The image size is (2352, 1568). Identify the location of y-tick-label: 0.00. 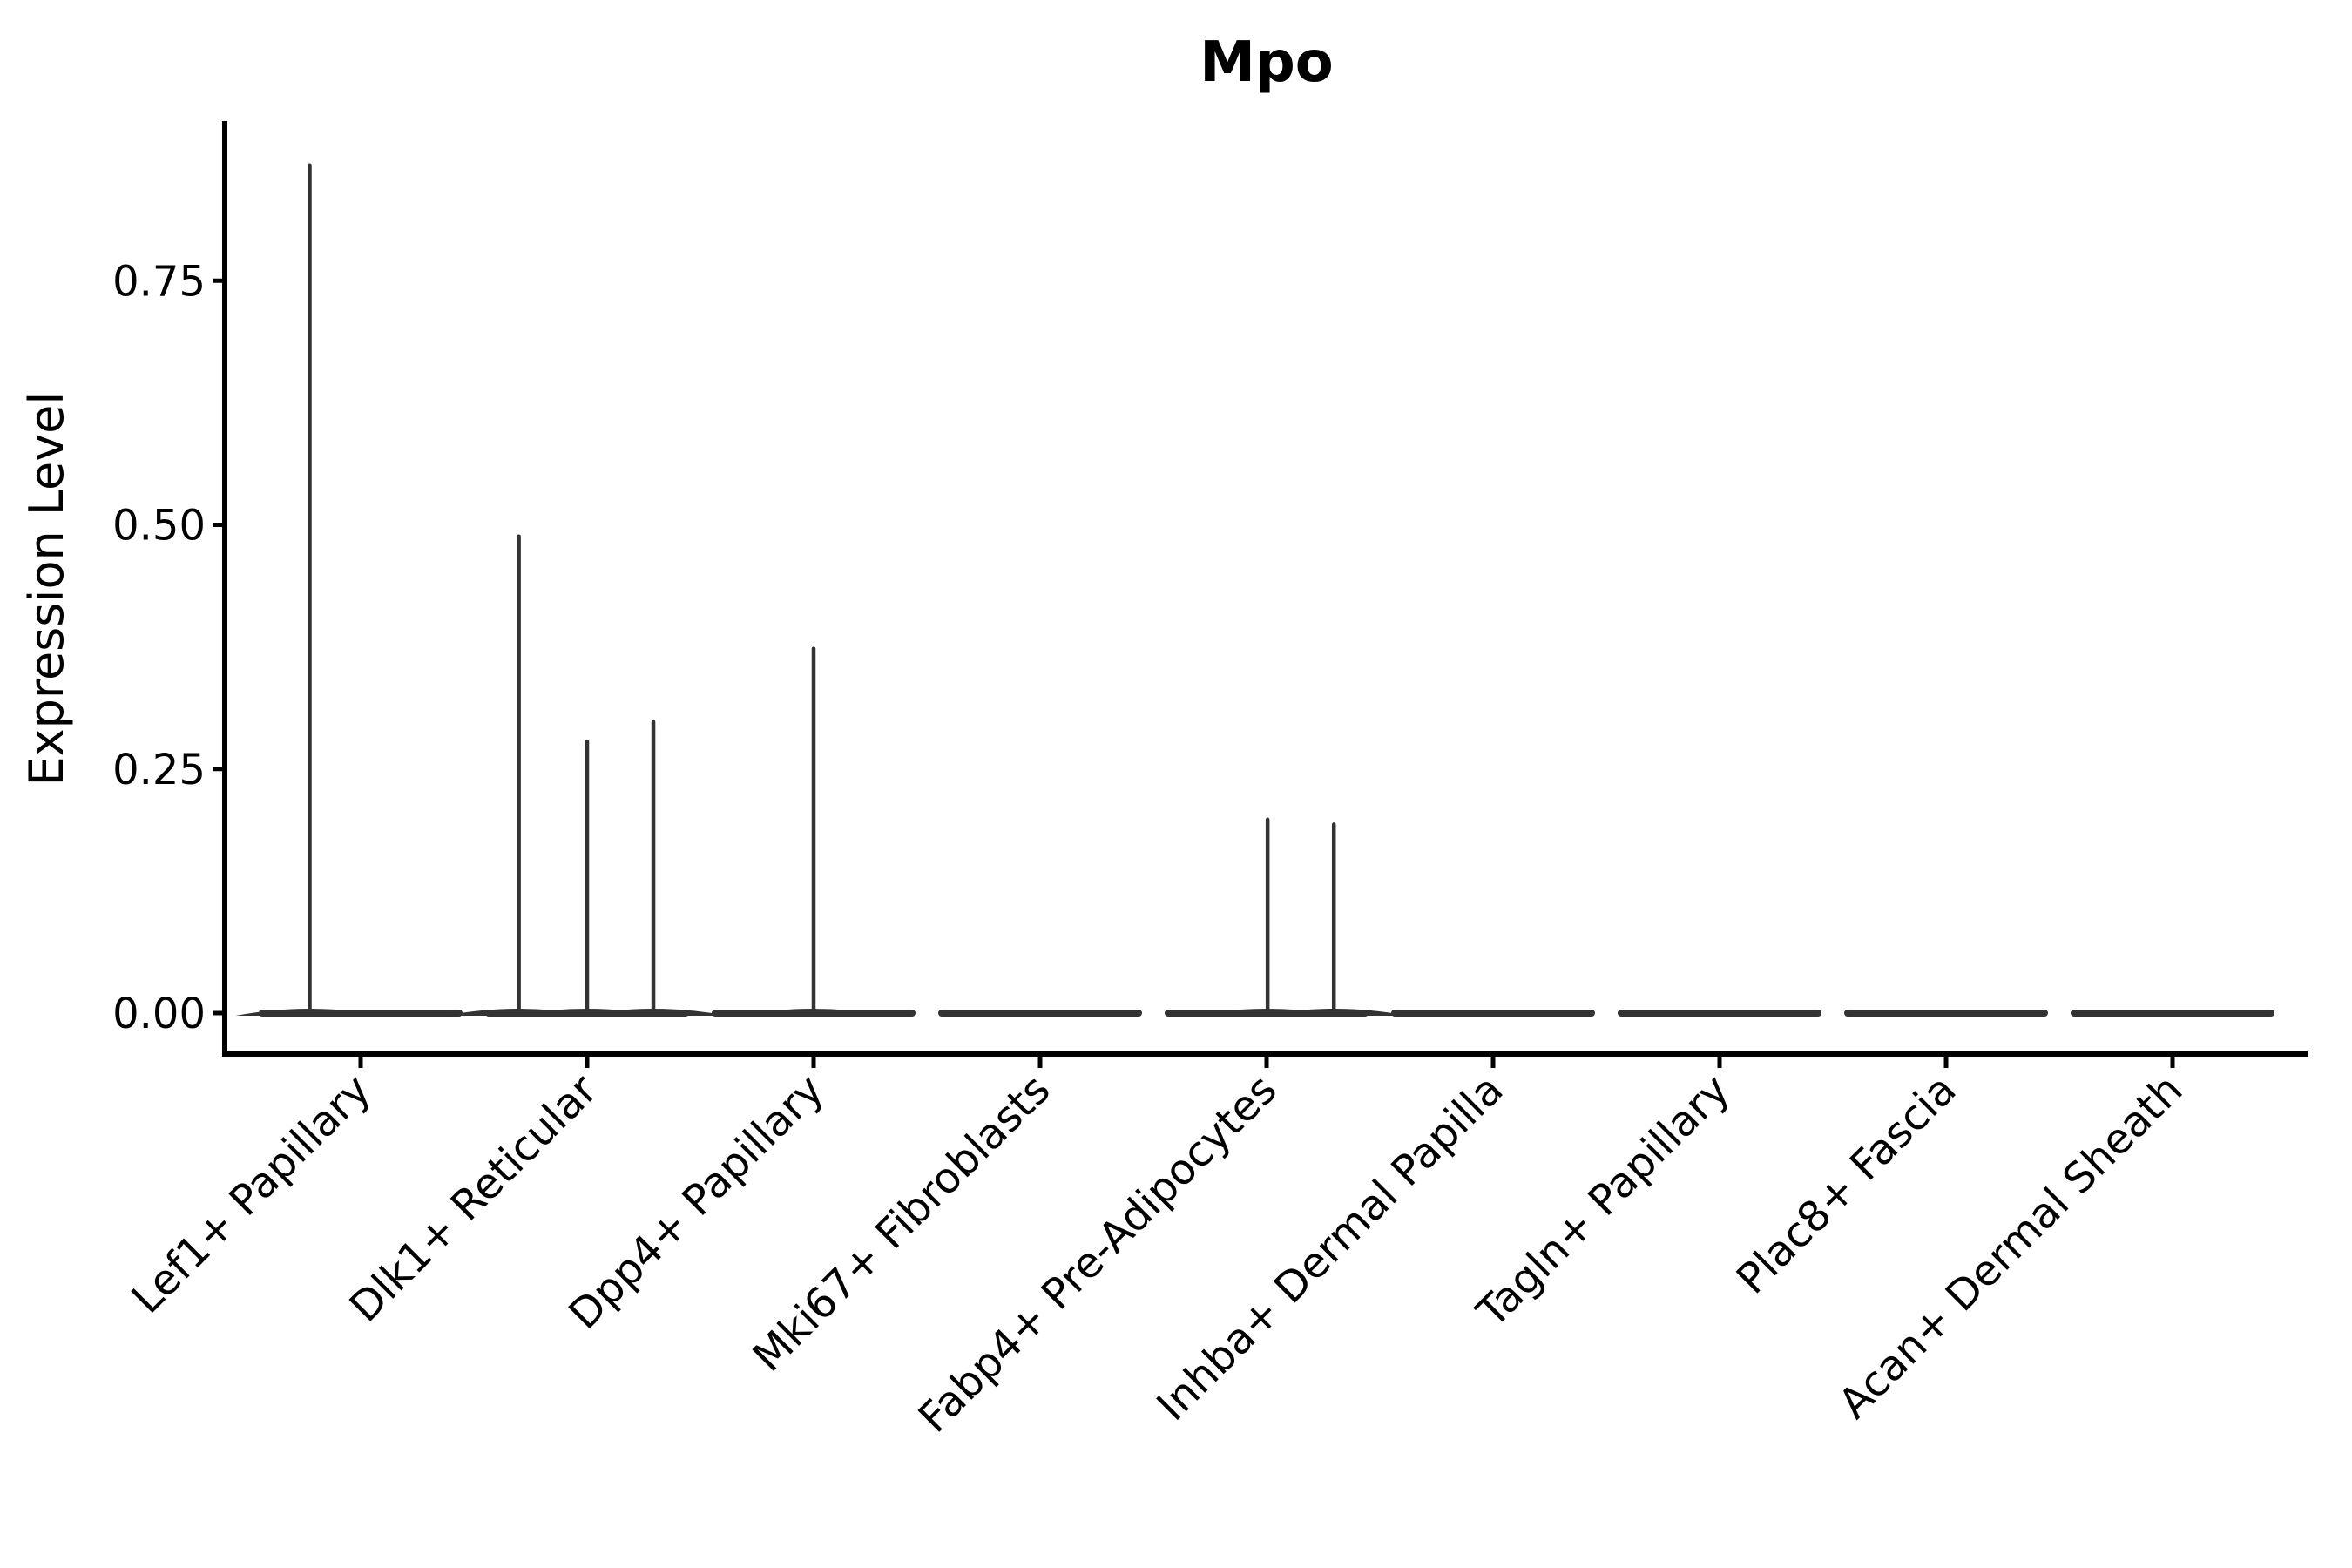
(159, 1014).